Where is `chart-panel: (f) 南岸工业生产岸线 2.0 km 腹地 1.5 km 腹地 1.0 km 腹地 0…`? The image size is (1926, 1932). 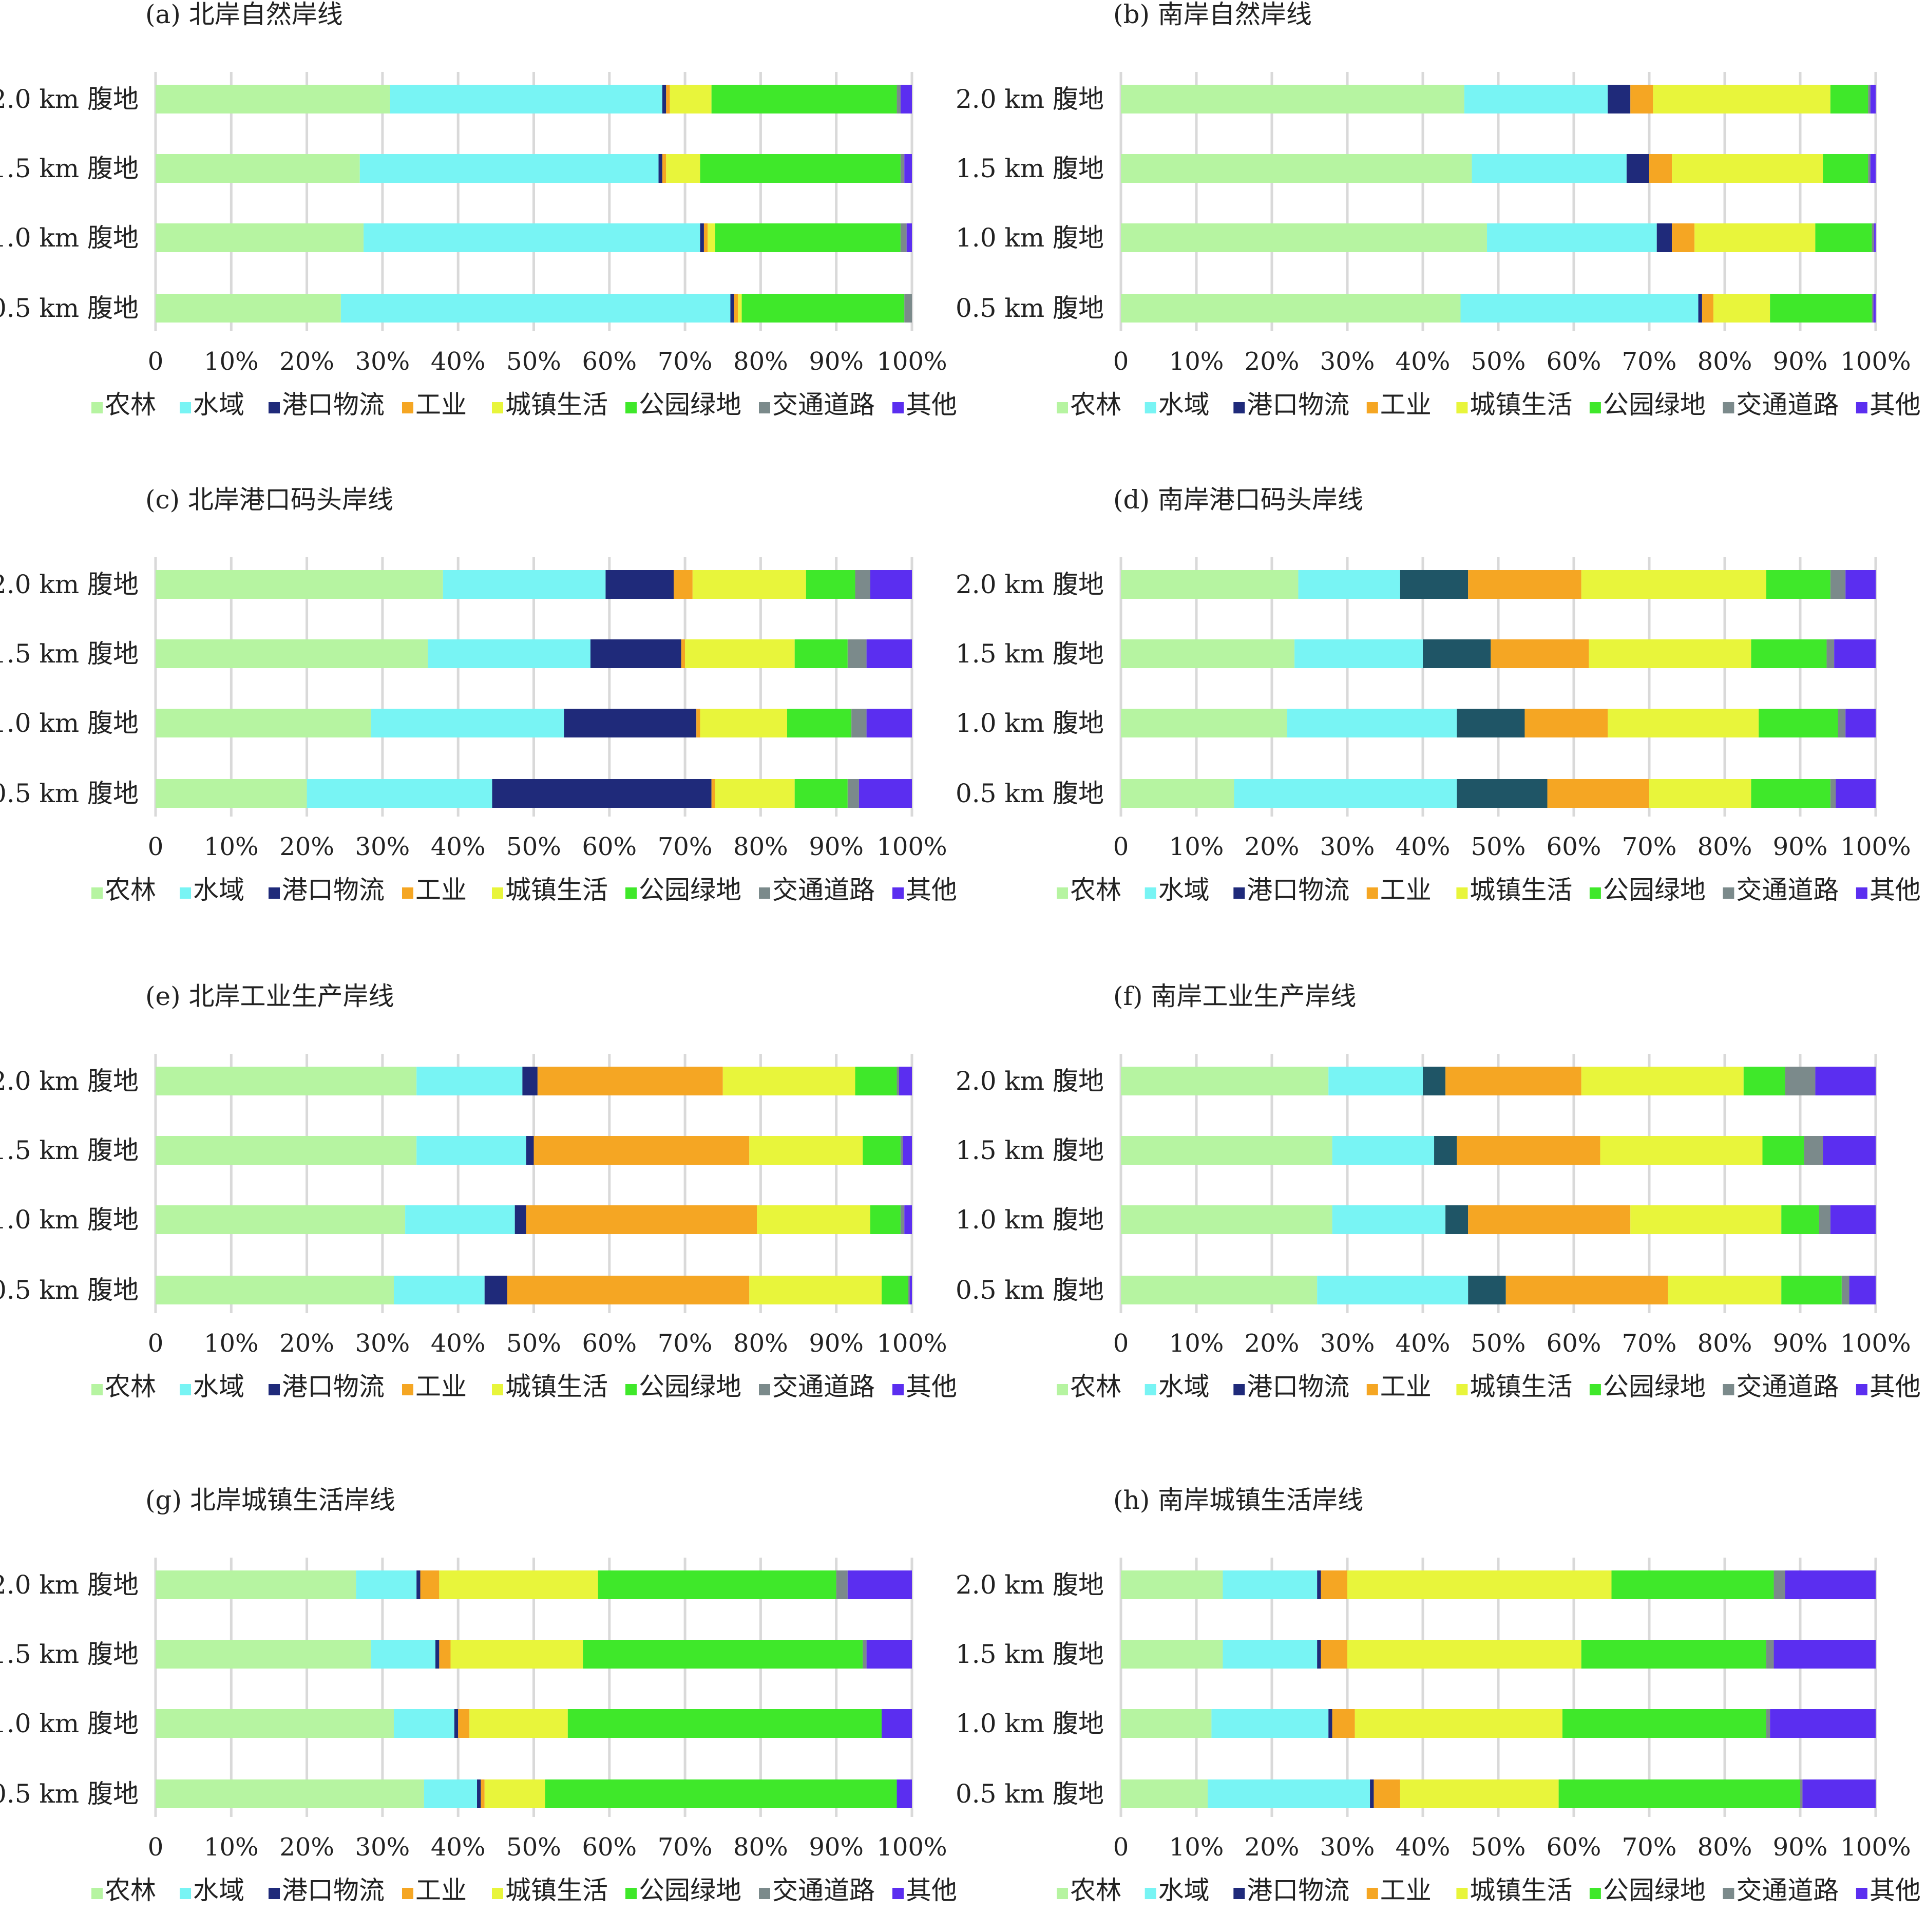 chart-panel: (f) 南岸工业生产岸线 2.0 km 腹地 1.5 km 腹地 1.0 km 腹地 0… is located at coordinates (1438, 1191).